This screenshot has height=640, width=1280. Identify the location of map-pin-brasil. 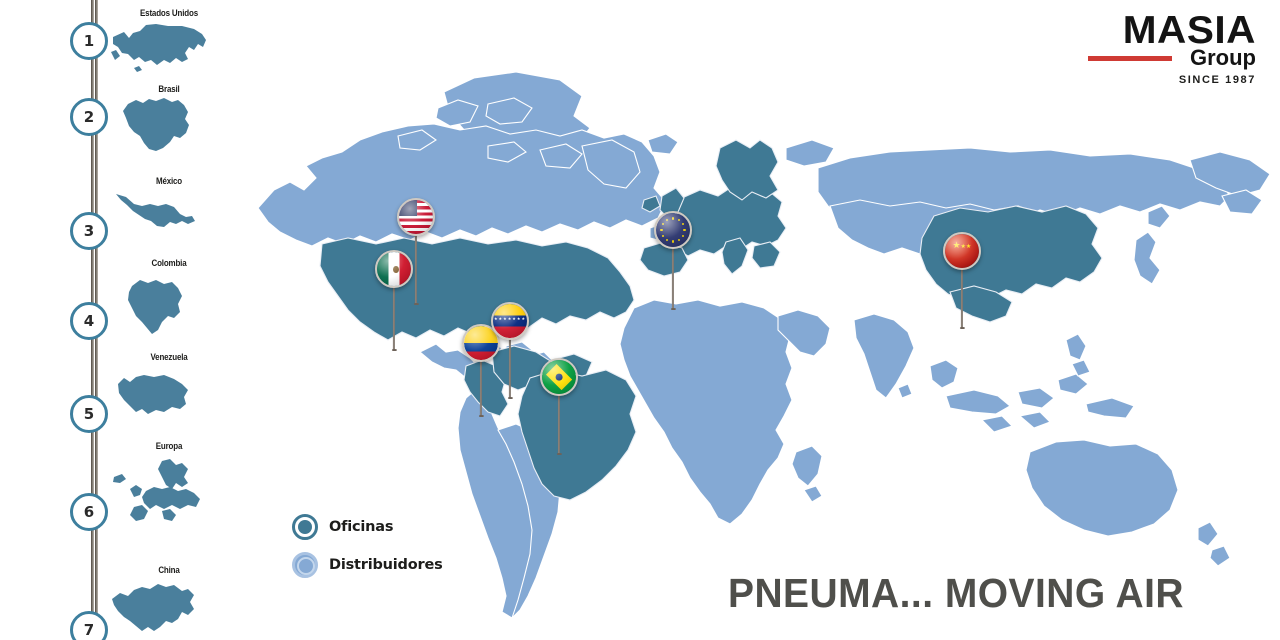
(559, 406).